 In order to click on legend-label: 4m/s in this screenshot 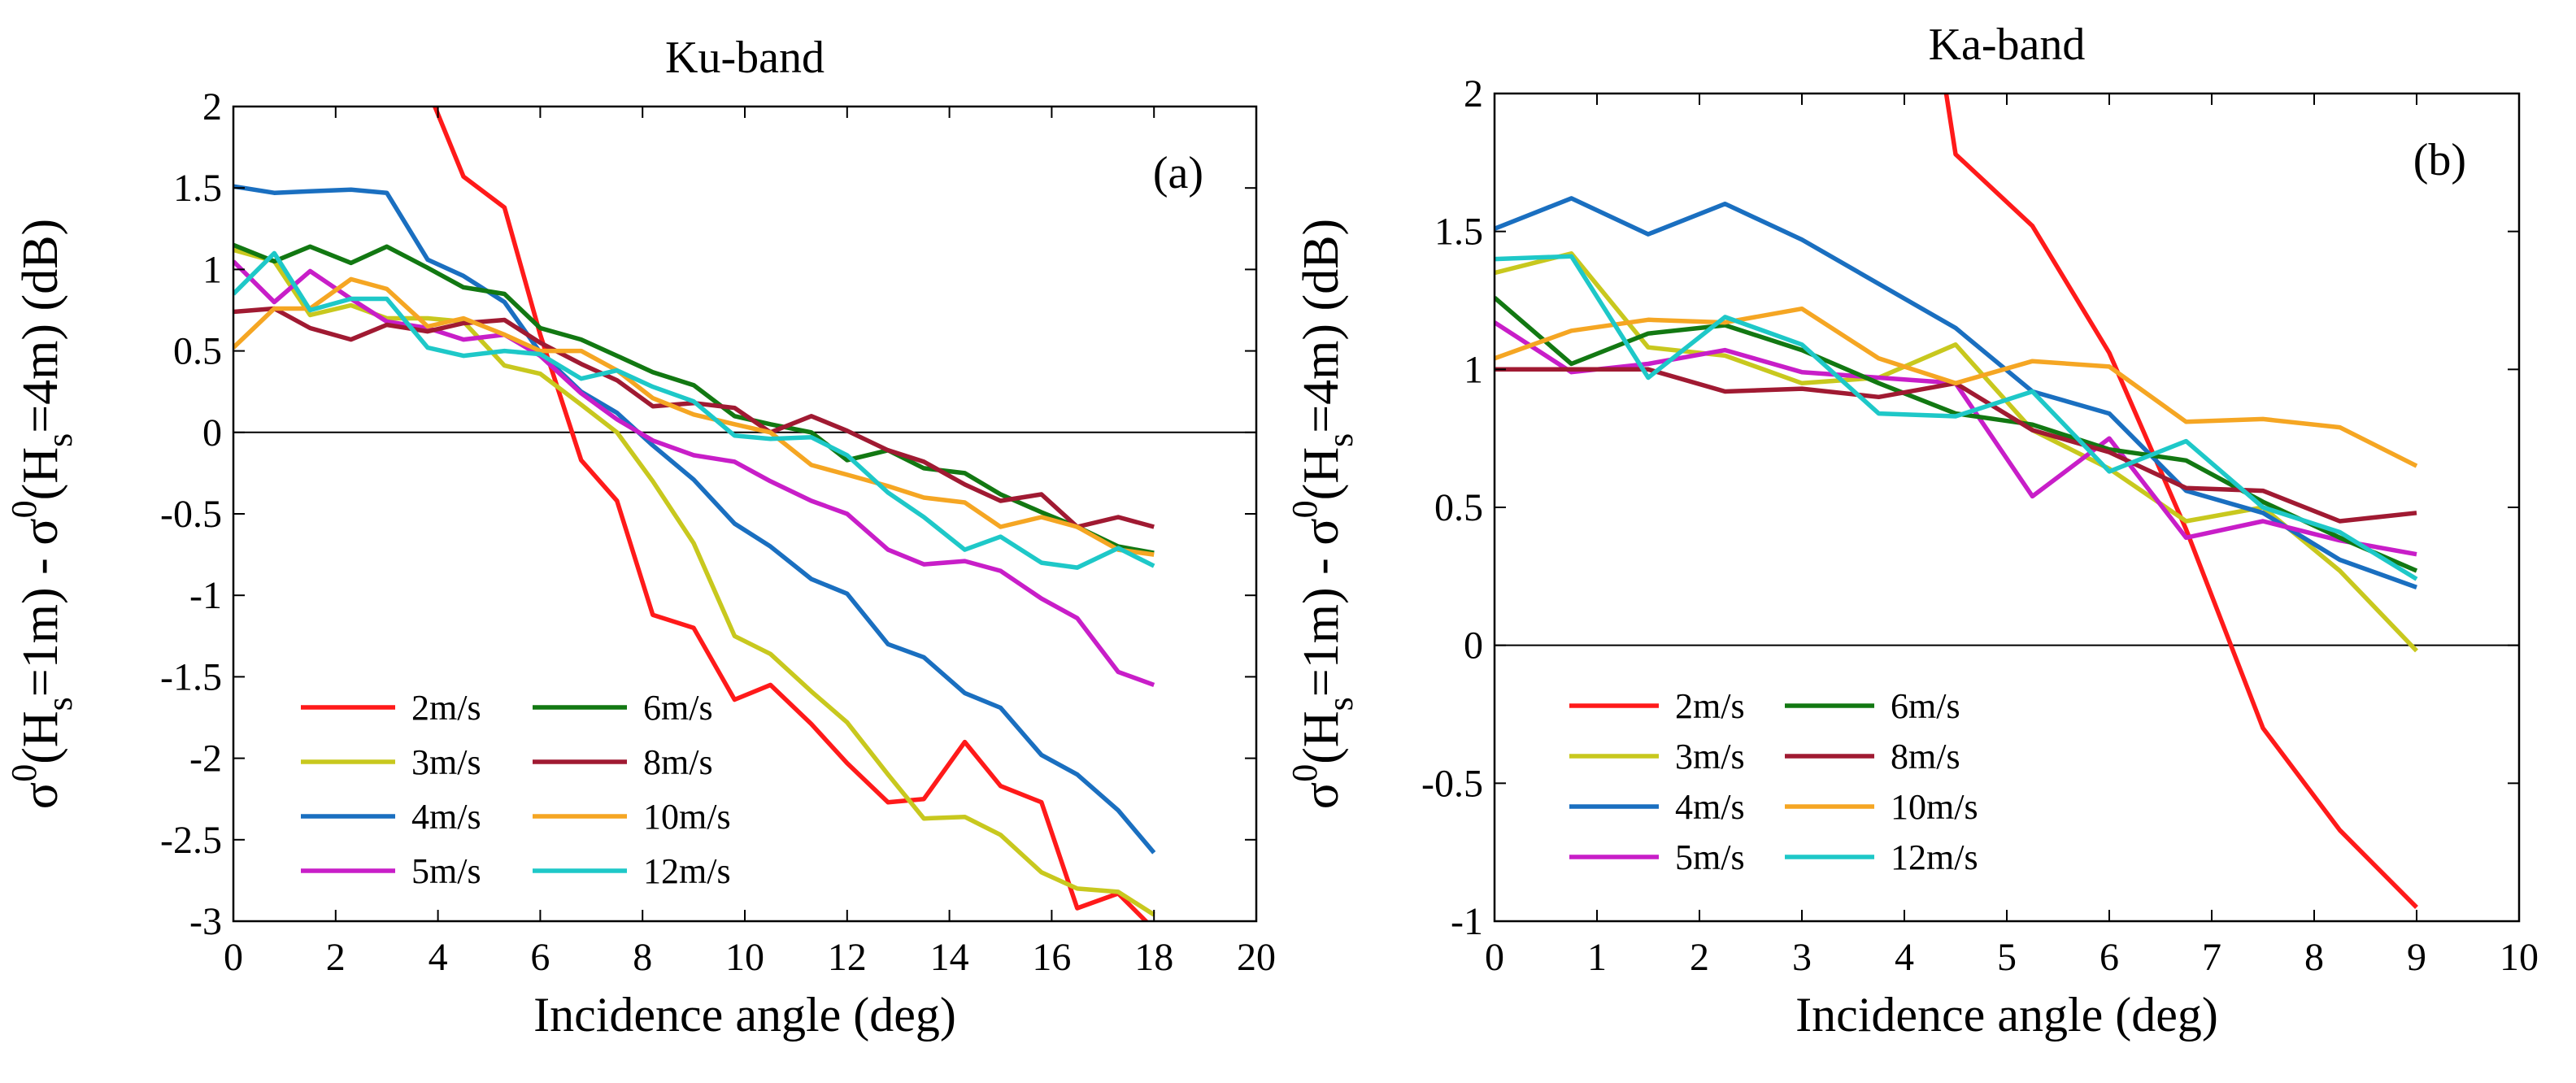, I will do `click(1710, 807)`.